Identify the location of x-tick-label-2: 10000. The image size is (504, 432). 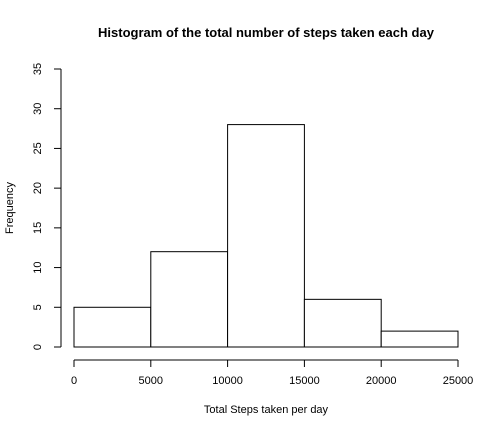
(227, 381).